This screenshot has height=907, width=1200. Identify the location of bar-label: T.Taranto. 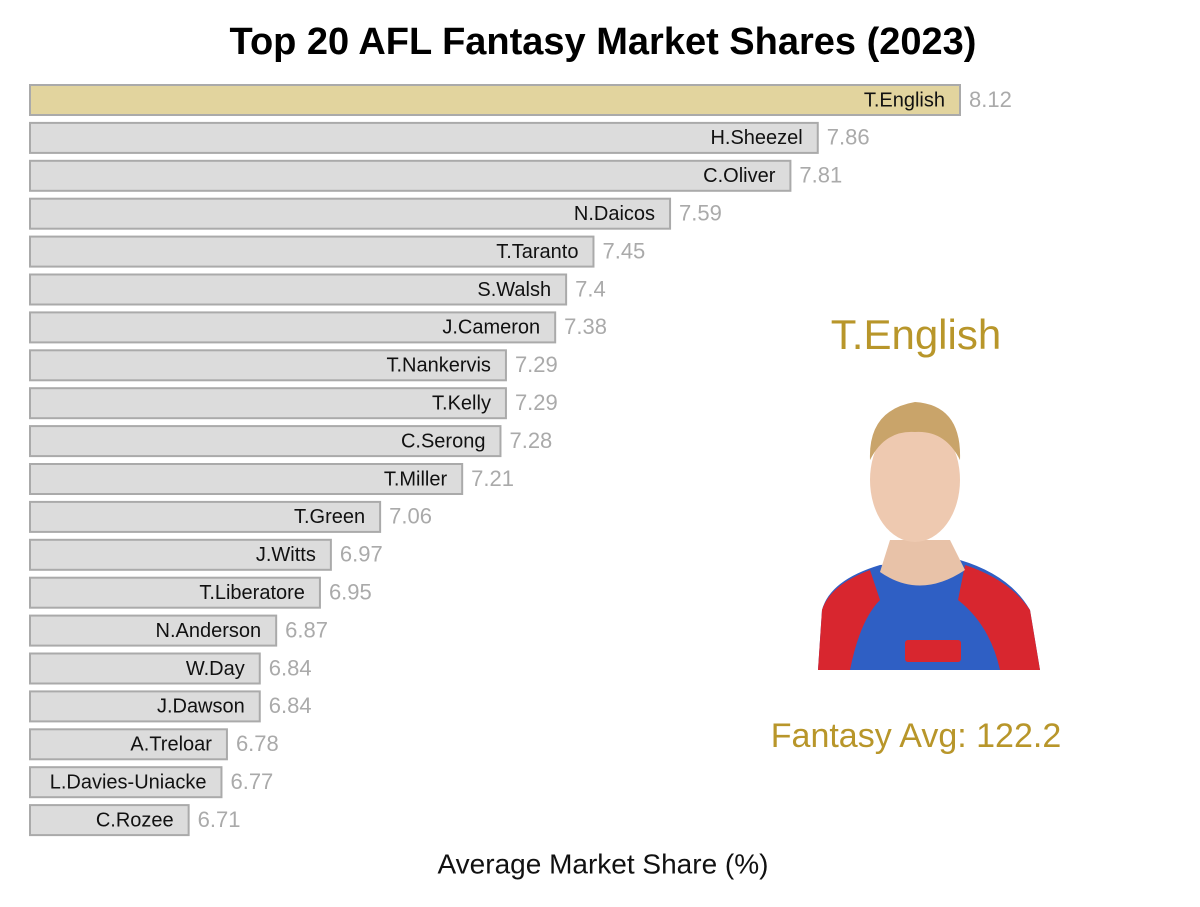
(537, 252).